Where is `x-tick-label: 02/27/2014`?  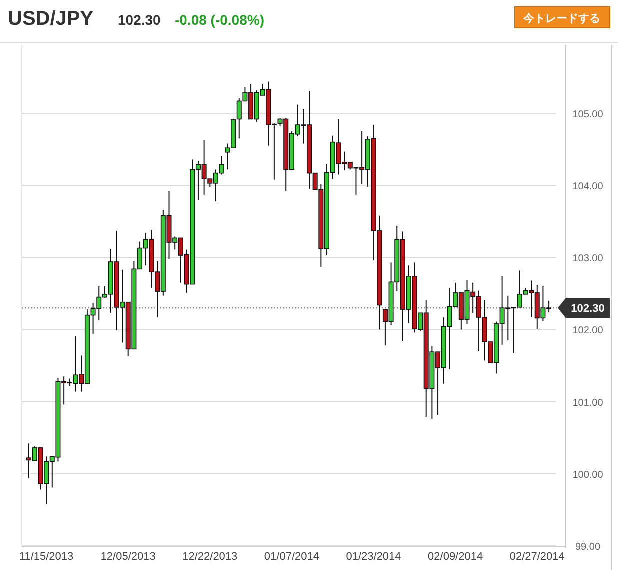
x-tick-label: 02/27/2014 is located at coordinates (537, 557).